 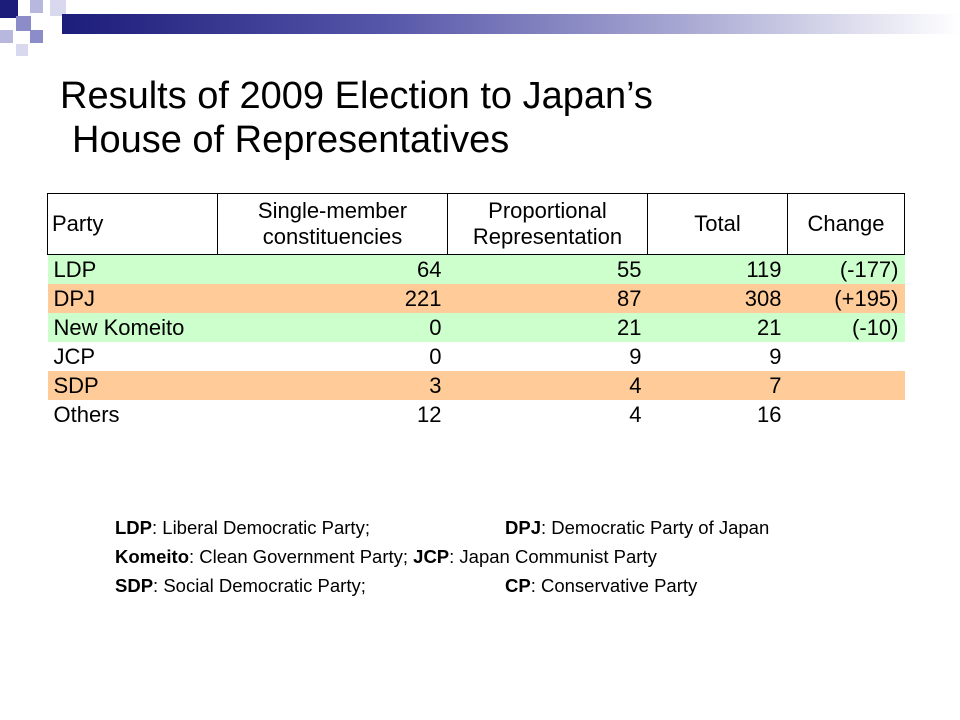 What do you see at coordinates (769, 414) in the screenshot?
I see `total-cell: 16` at bounding box center [769, 414].